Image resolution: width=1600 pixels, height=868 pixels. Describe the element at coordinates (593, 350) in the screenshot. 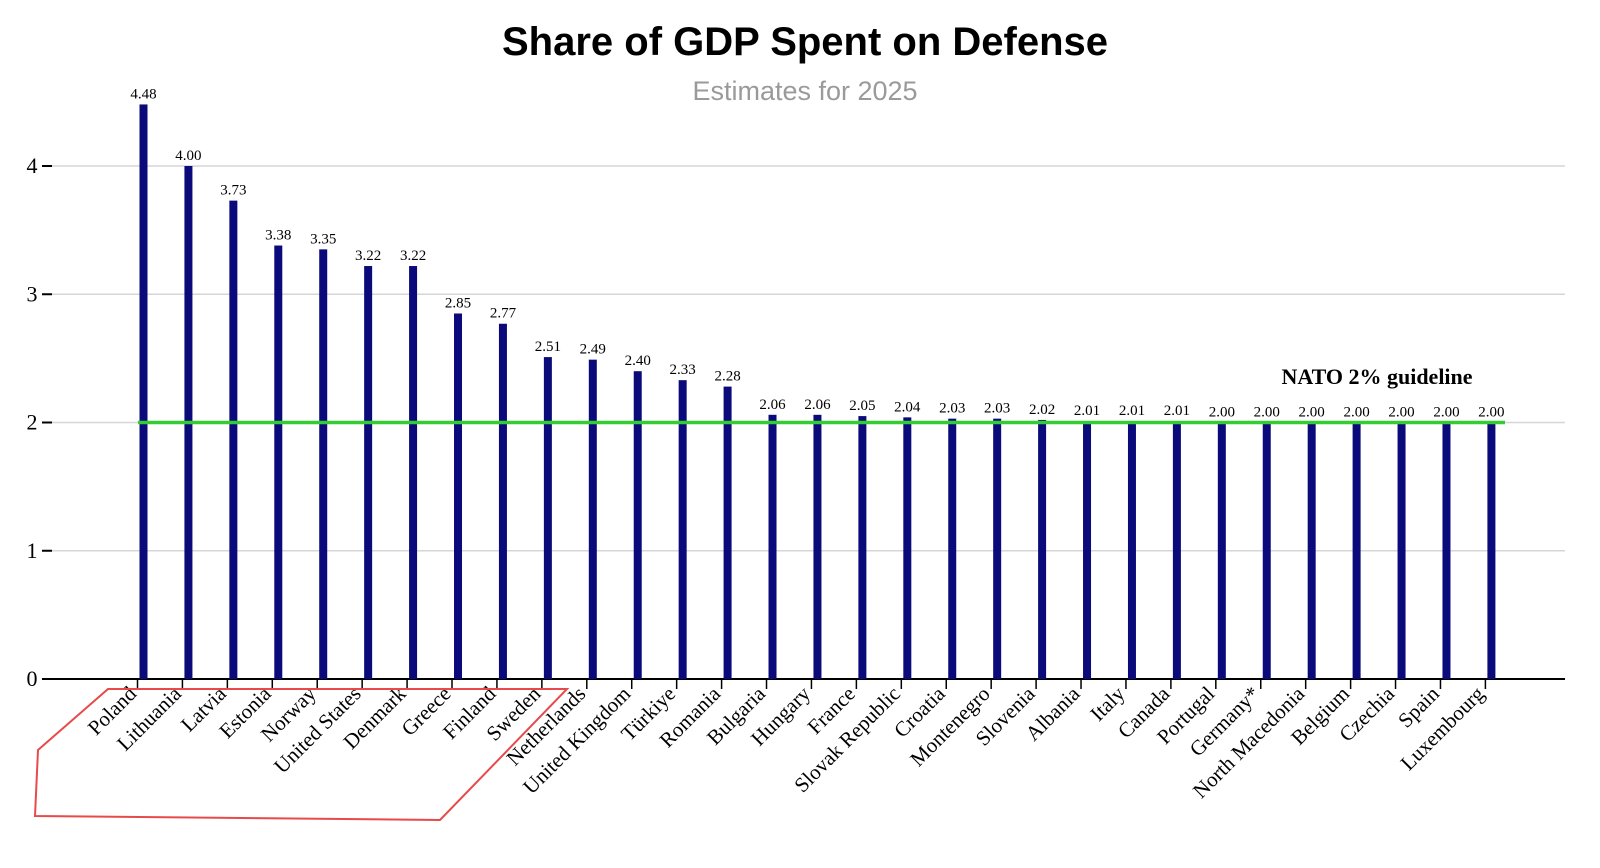

I see `data-label: 2.49` at that location.